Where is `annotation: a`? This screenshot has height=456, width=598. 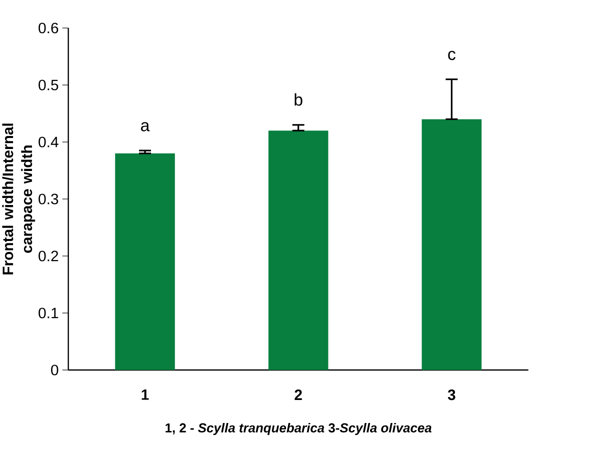
annotation: a is located at coordinates (145, 127).